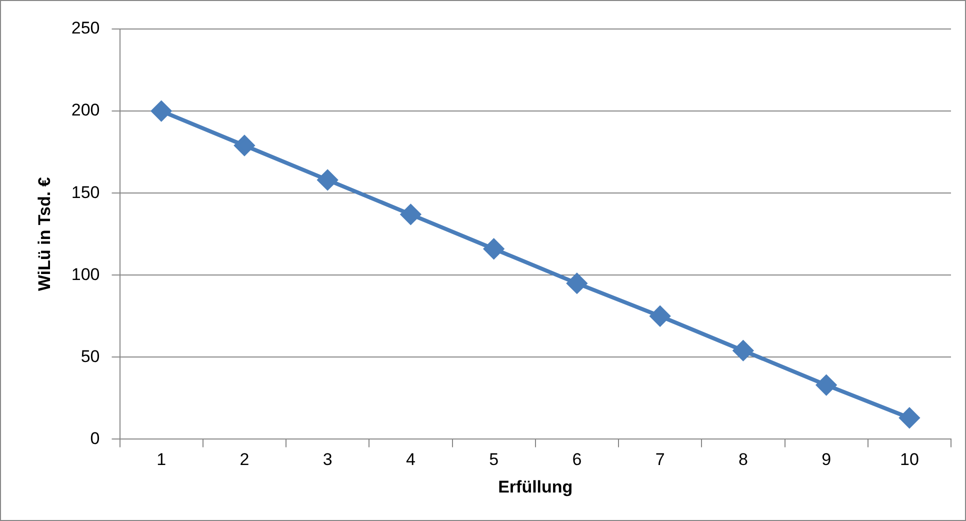 The image size is (966, 521). What do you see at coordinates (85, 28) in the screenshot?
I see `y-tick-label: 250` at bounding box center [85, 28].